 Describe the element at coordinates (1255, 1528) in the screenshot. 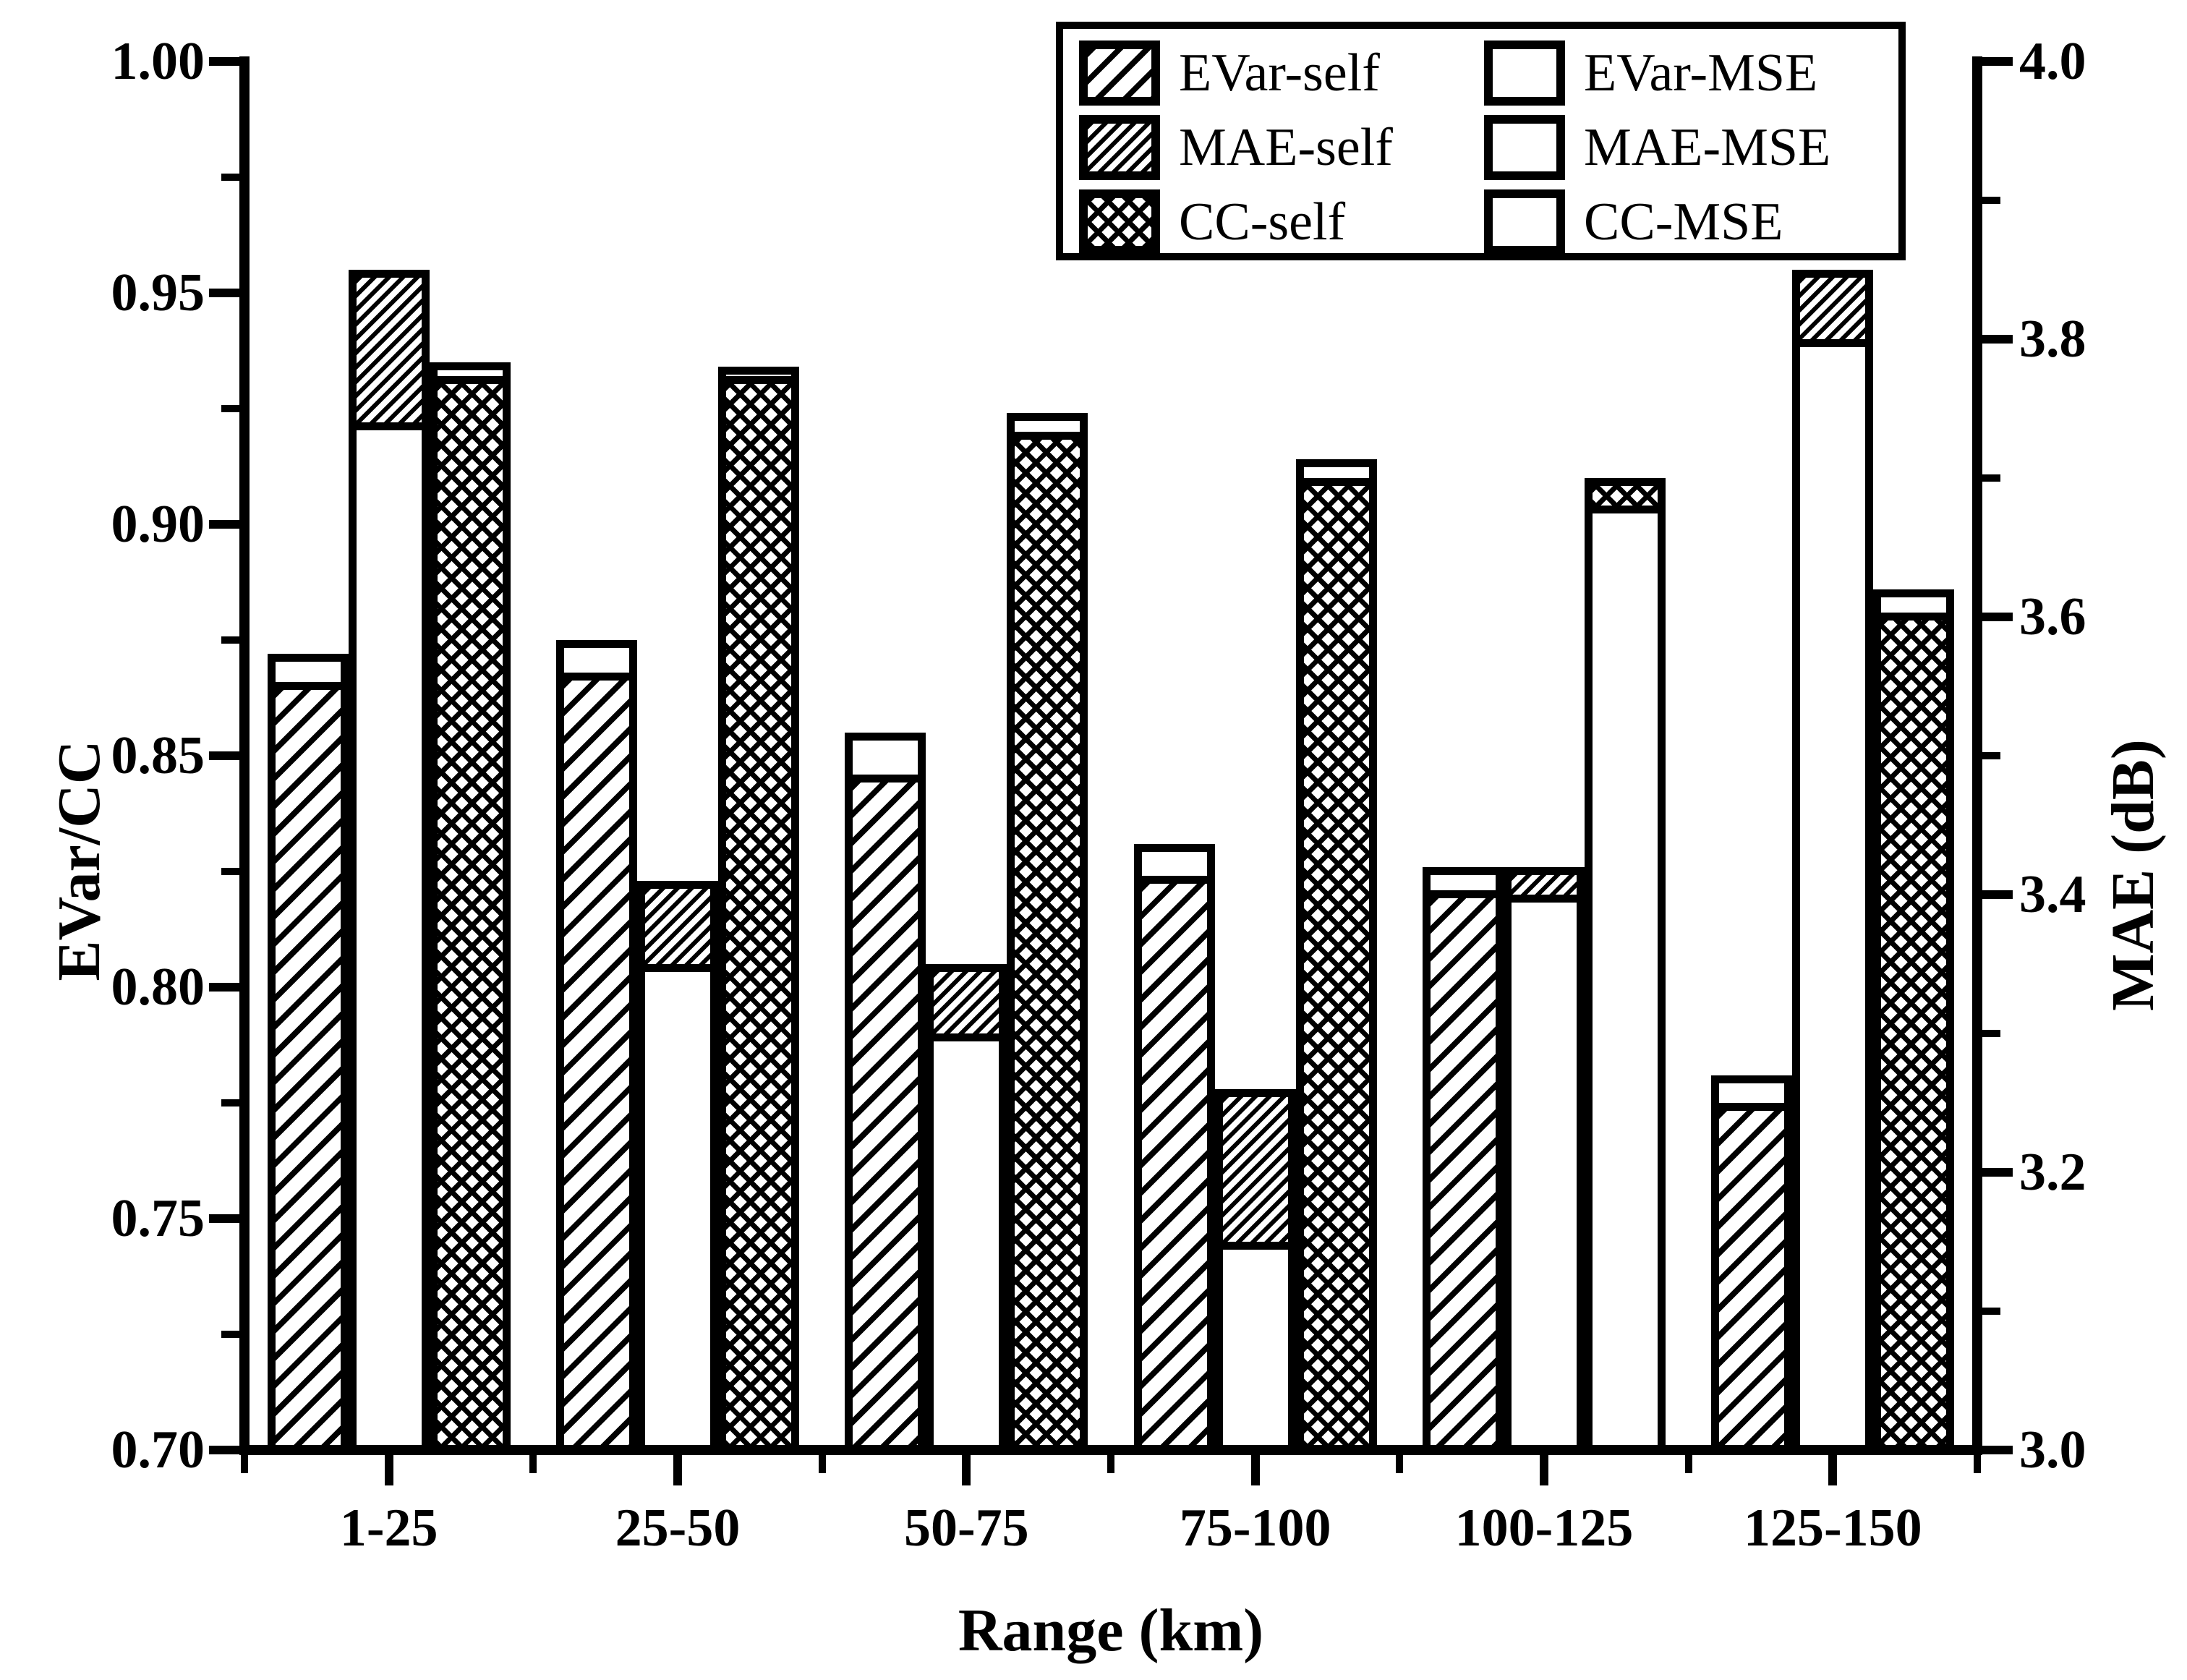

I see `x-tick-label-75-100: 75-100` at that location.